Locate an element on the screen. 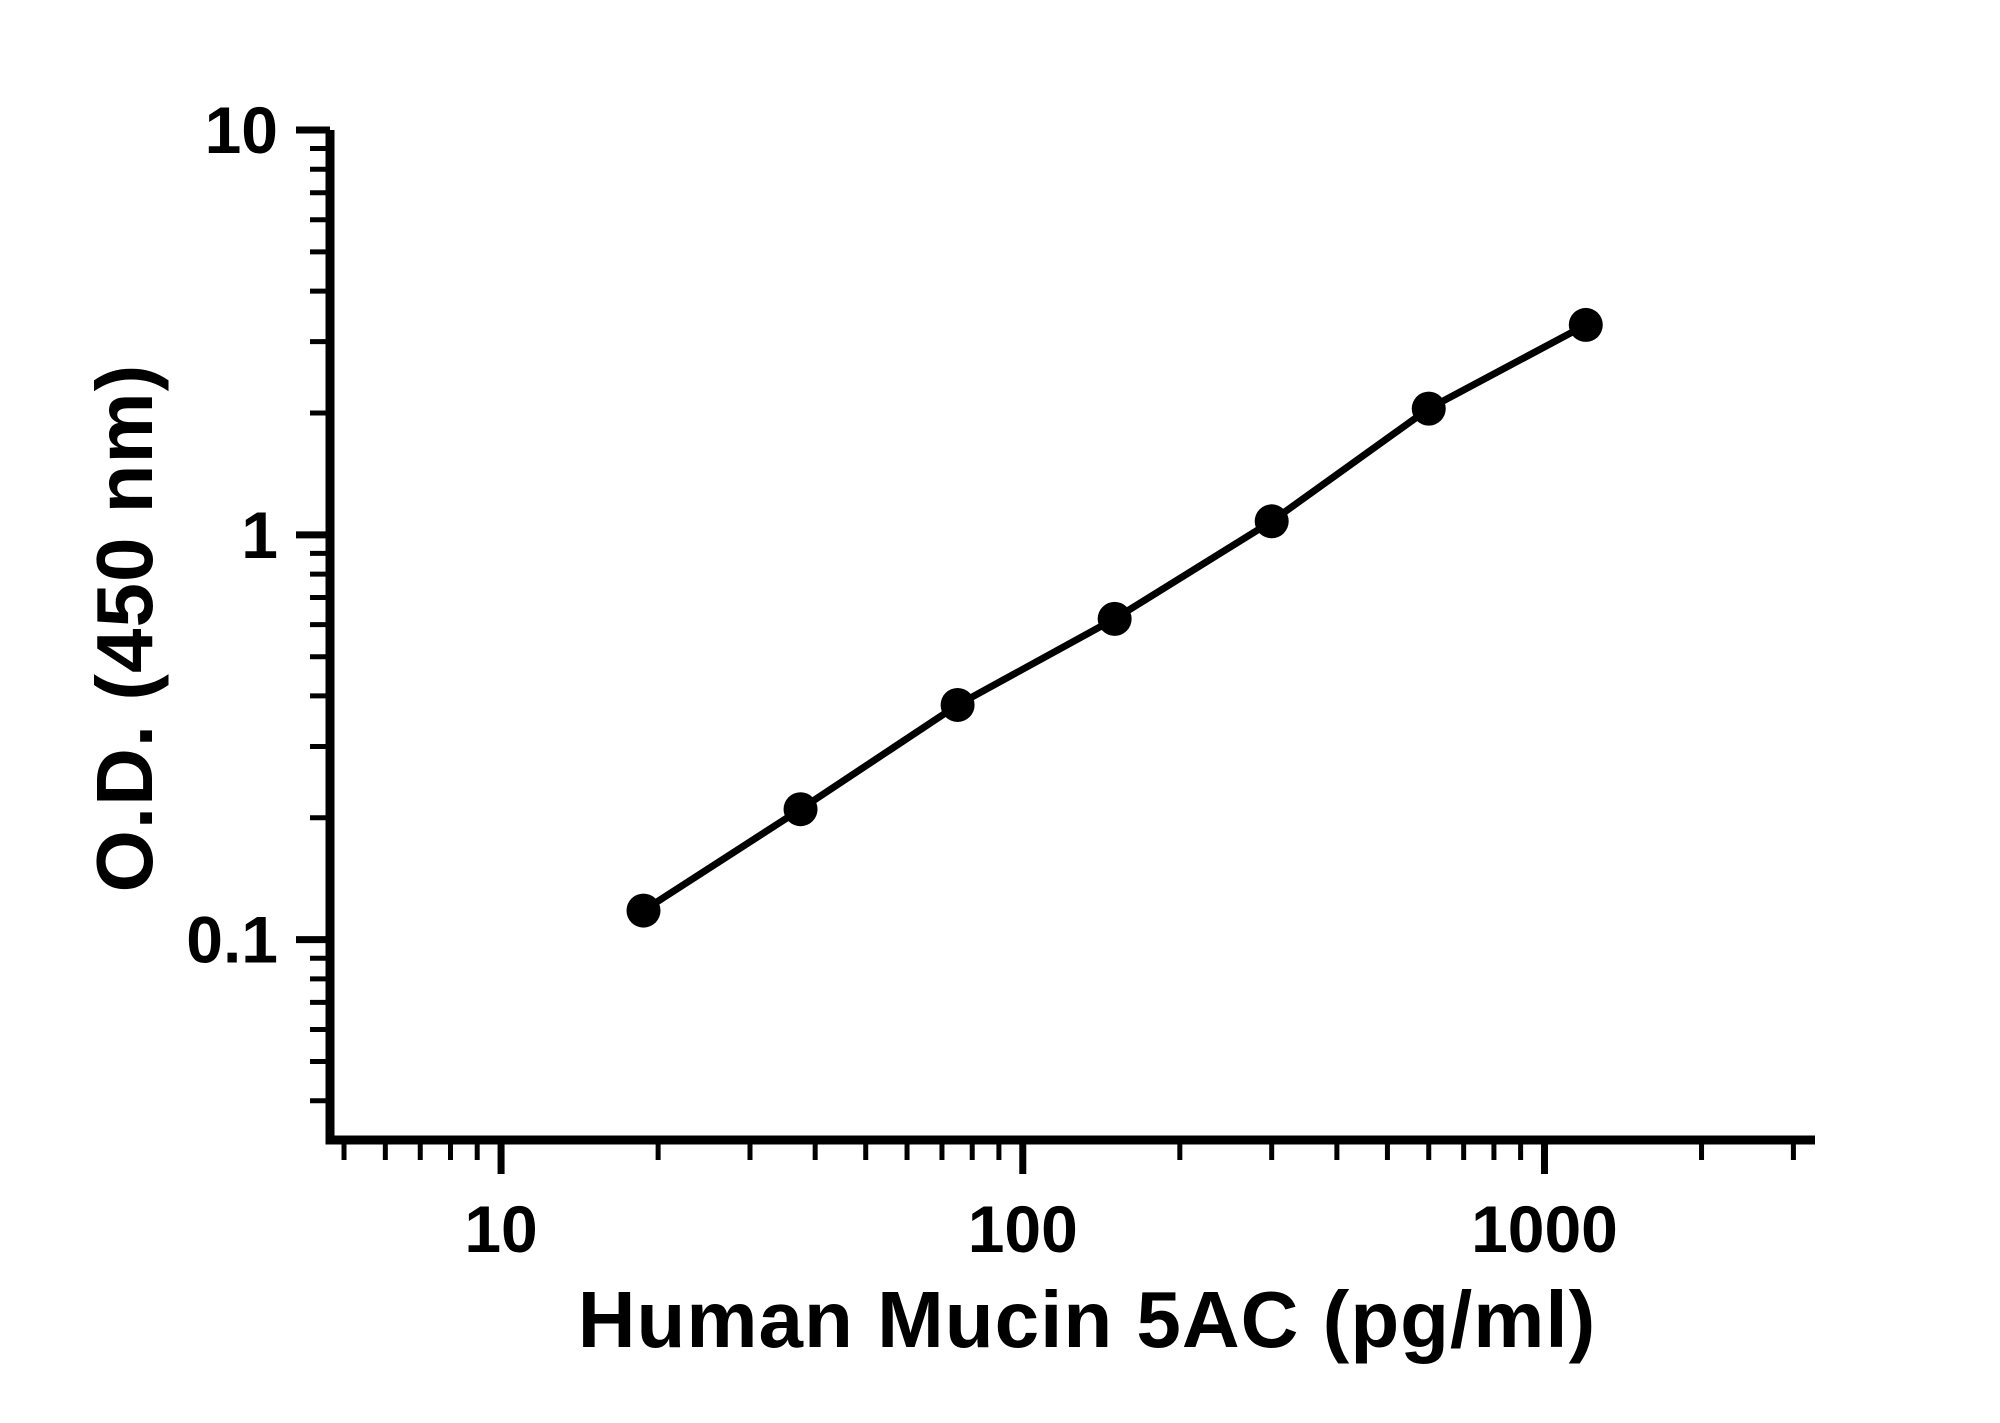 This screenshot has width=2000, height=1423. x-tick-label: 10 is located at coordinates (500, 1229).